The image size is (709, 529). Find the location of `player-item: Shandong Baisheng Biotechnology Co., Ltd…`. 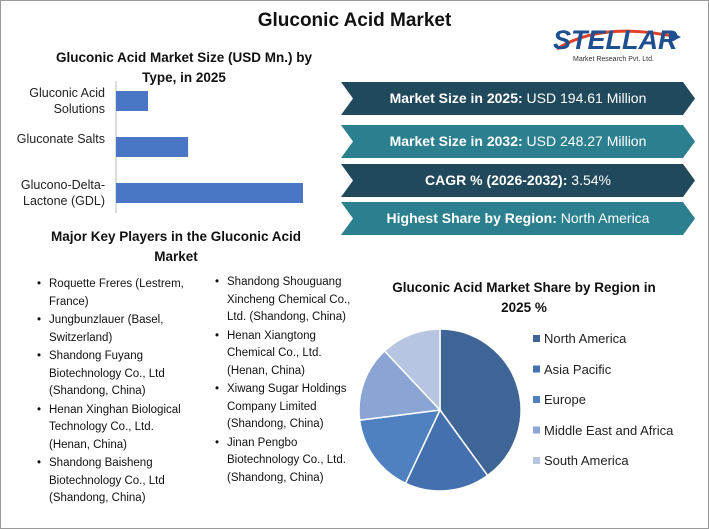

player-item: Shandong Baisheng Biotechnology Co., Ltd… is located at coordinates (110, 481).